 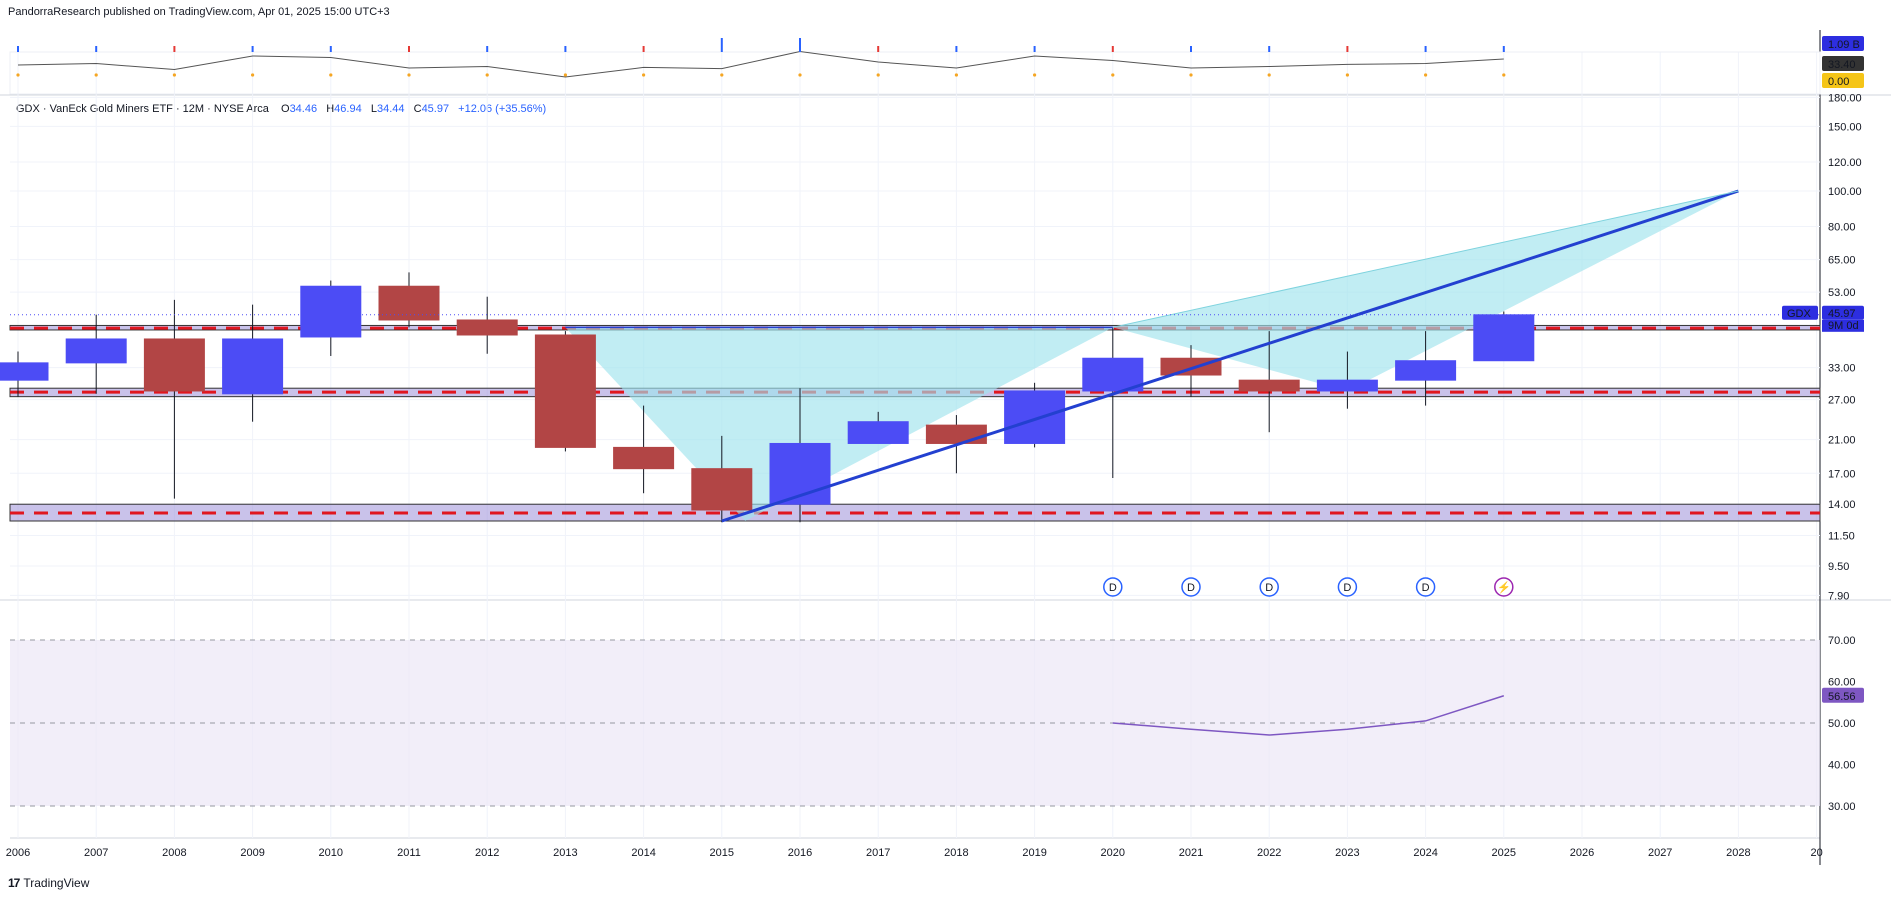 I want to click on time-axis-tick: 2019, so click(x=1034, y=853).